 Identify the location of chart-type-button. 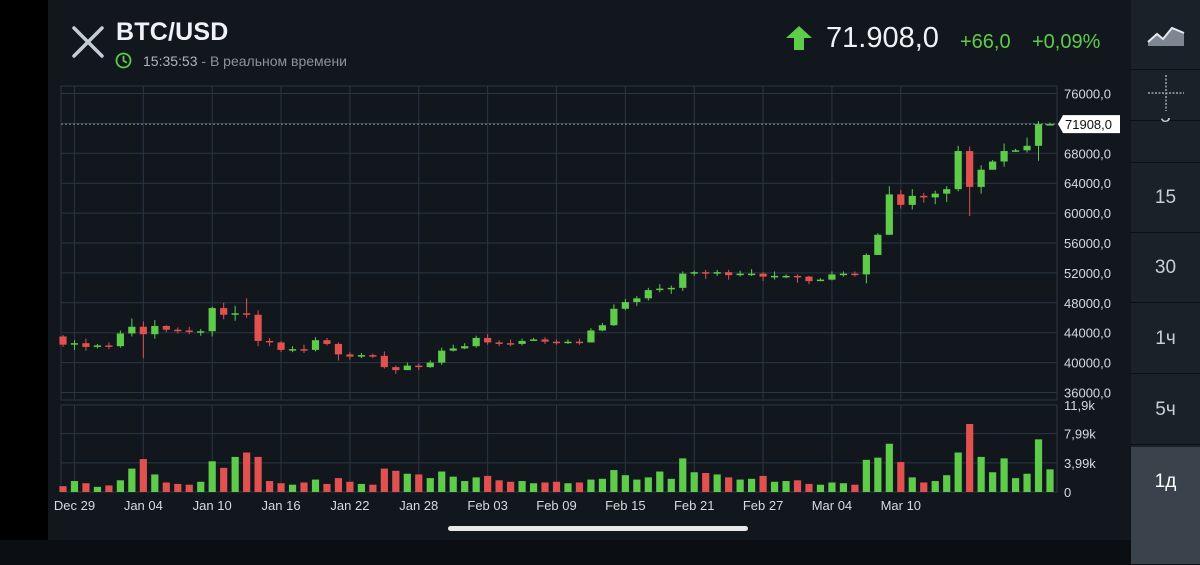
(1165, 35).